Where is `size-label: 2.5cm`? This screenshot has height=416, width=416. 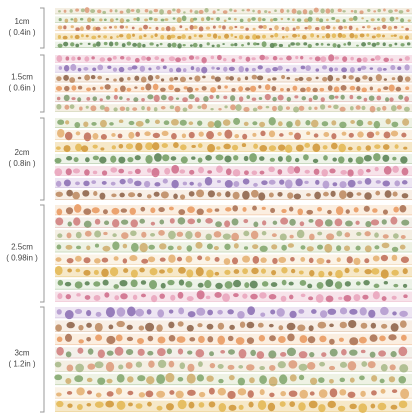
size-label: 2.5cm is located at coordinates (22, 247).